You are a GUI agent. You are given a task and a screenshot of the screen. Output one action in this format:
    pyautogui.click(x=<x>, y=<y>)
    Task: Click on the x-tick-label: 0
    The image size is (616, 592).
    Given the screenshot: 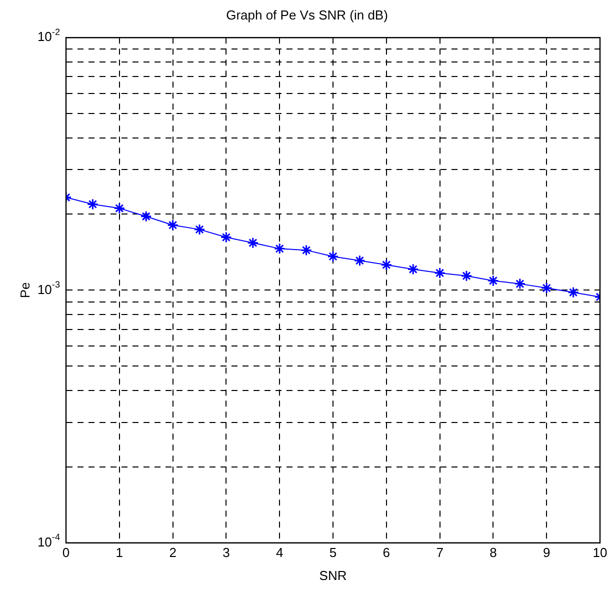 What is the action you would take?
    pyautogui.click(x=66, y=552)
    